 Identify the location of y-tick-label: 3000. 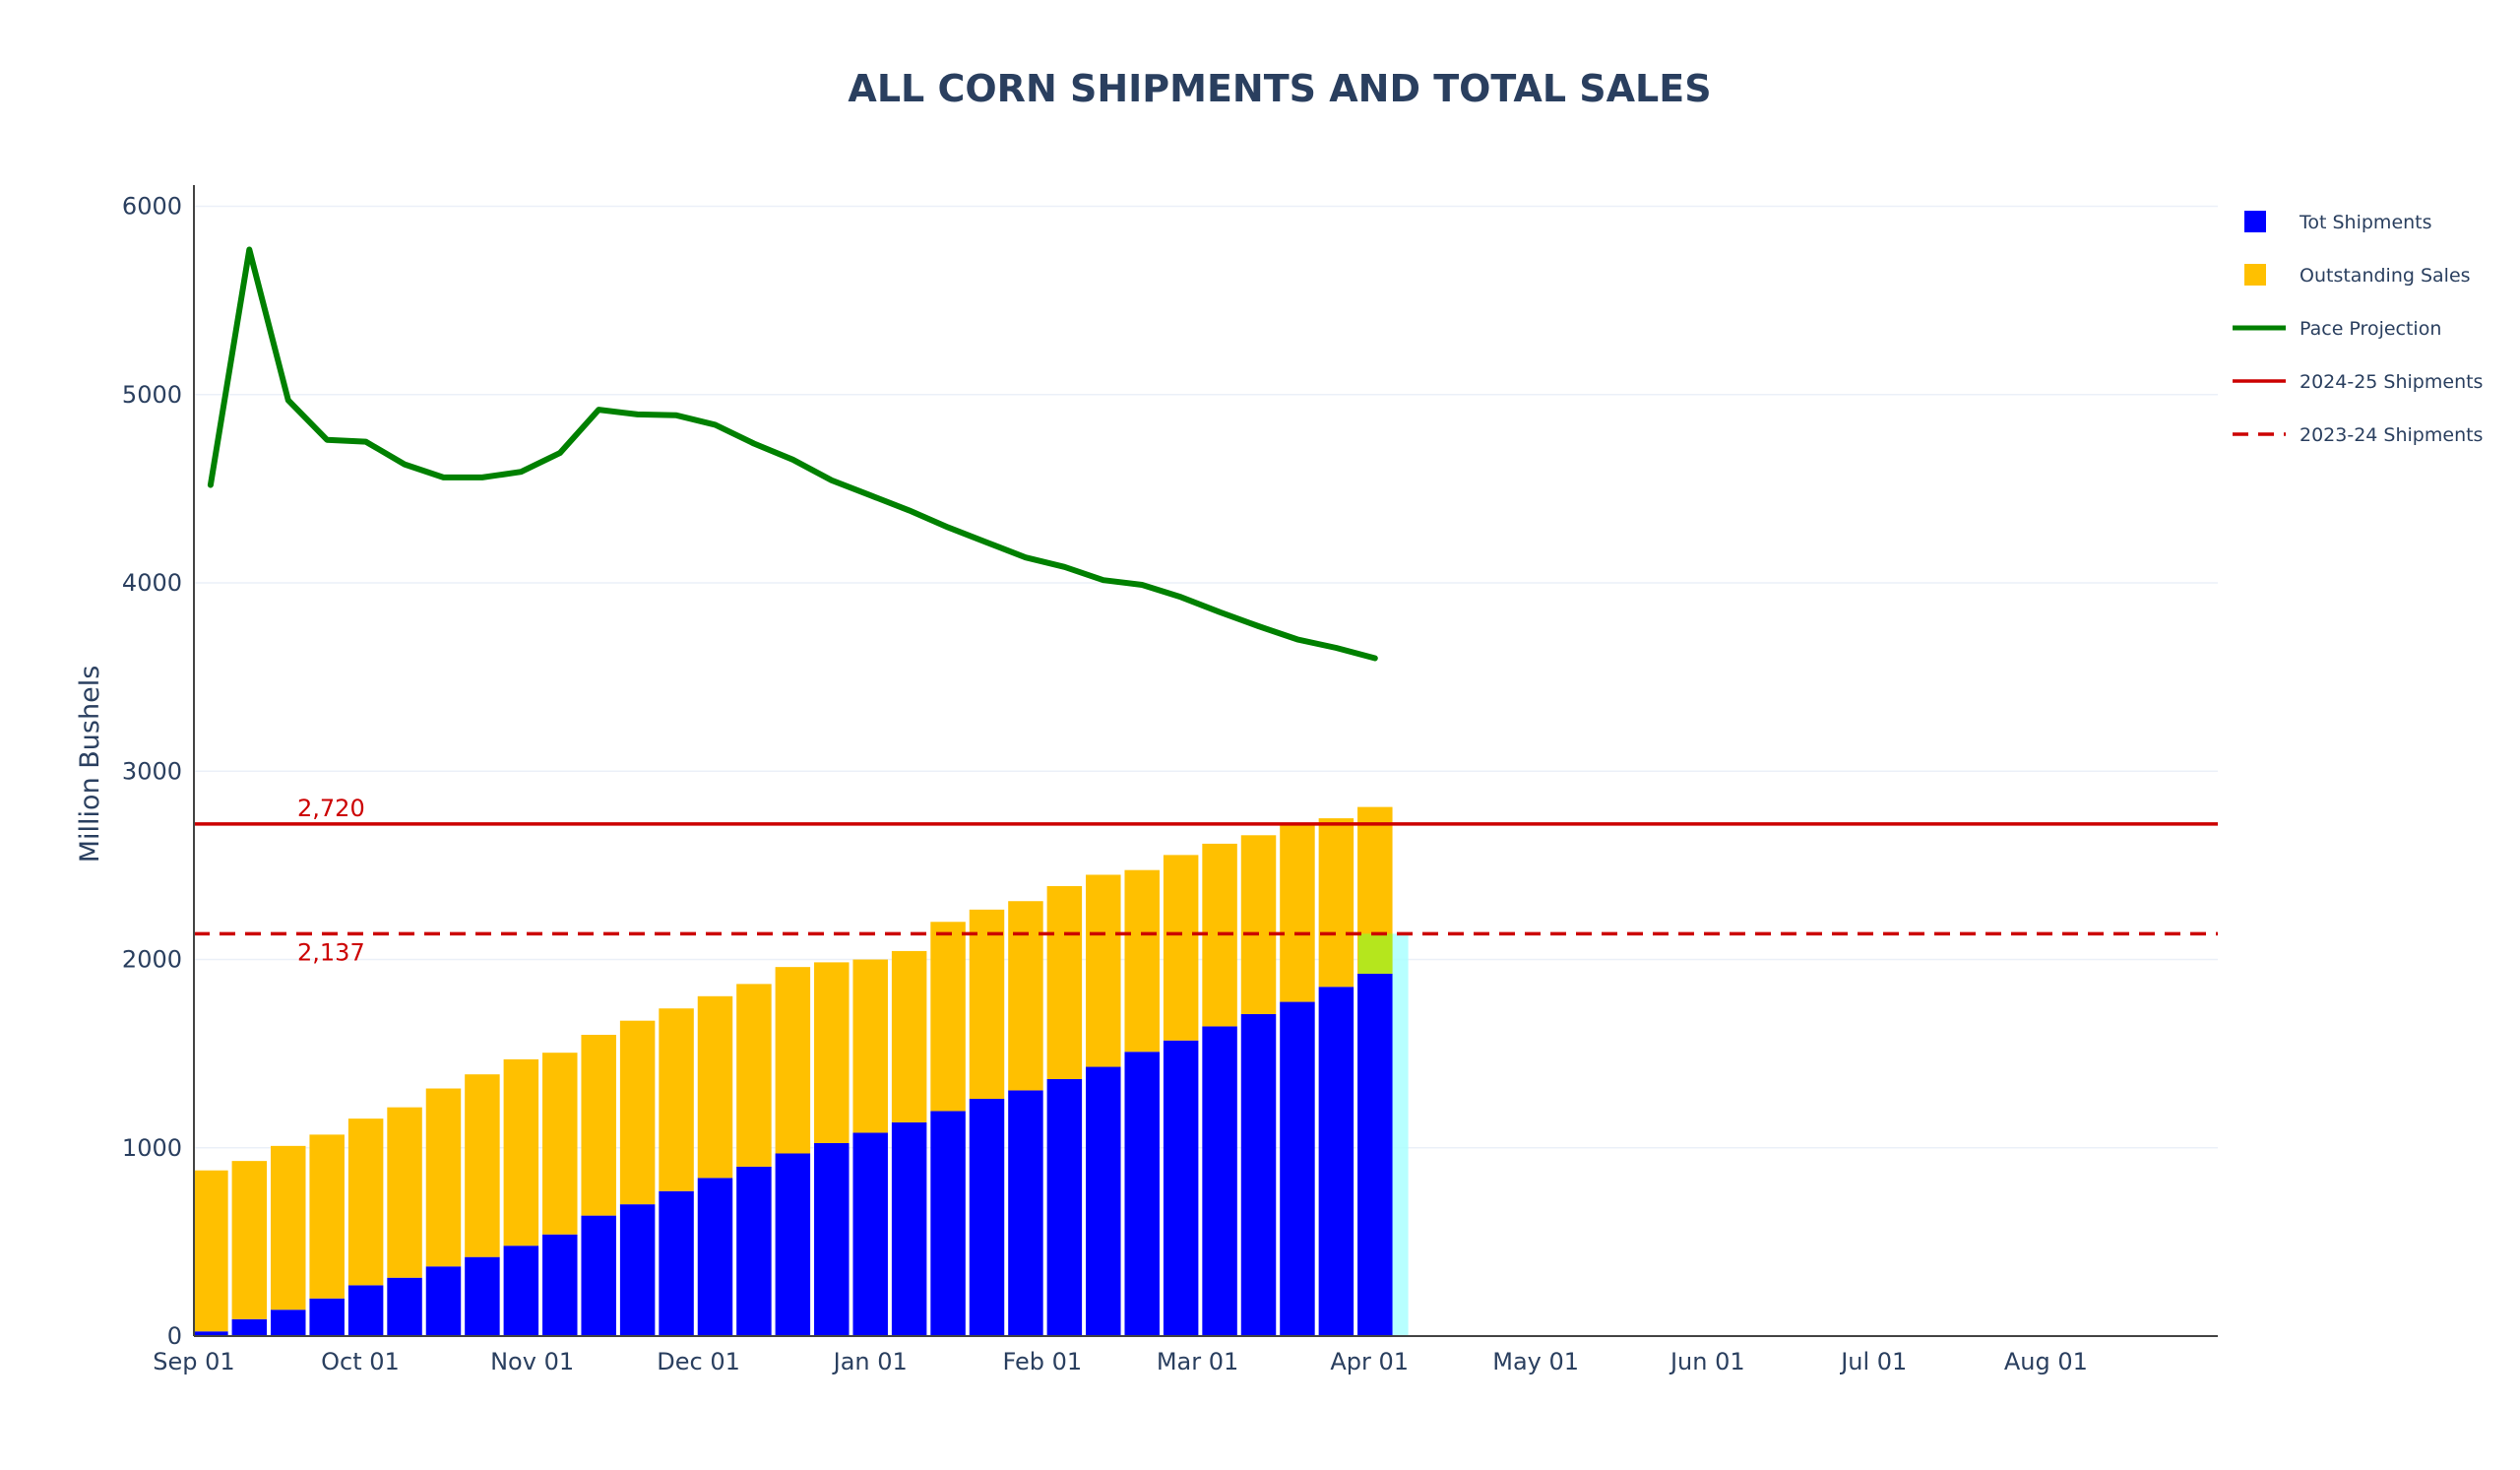
(152, 771).